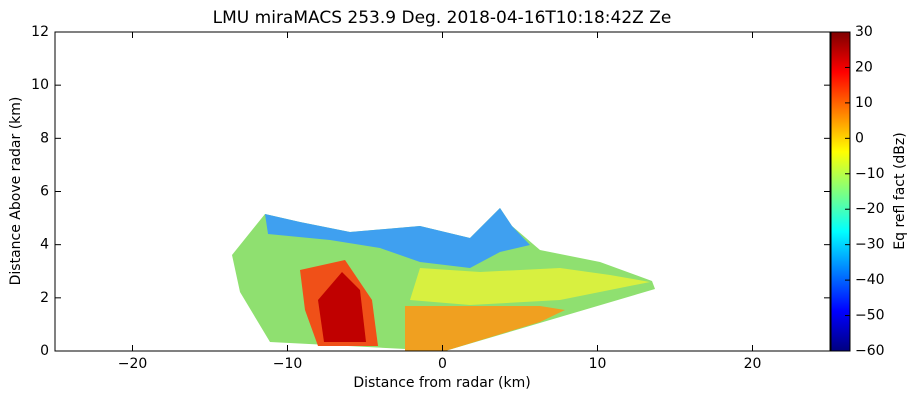 The height and width of the screenshot is (404, 919). I want to click on colorbar-tick-label: 10, so click(864, 103).